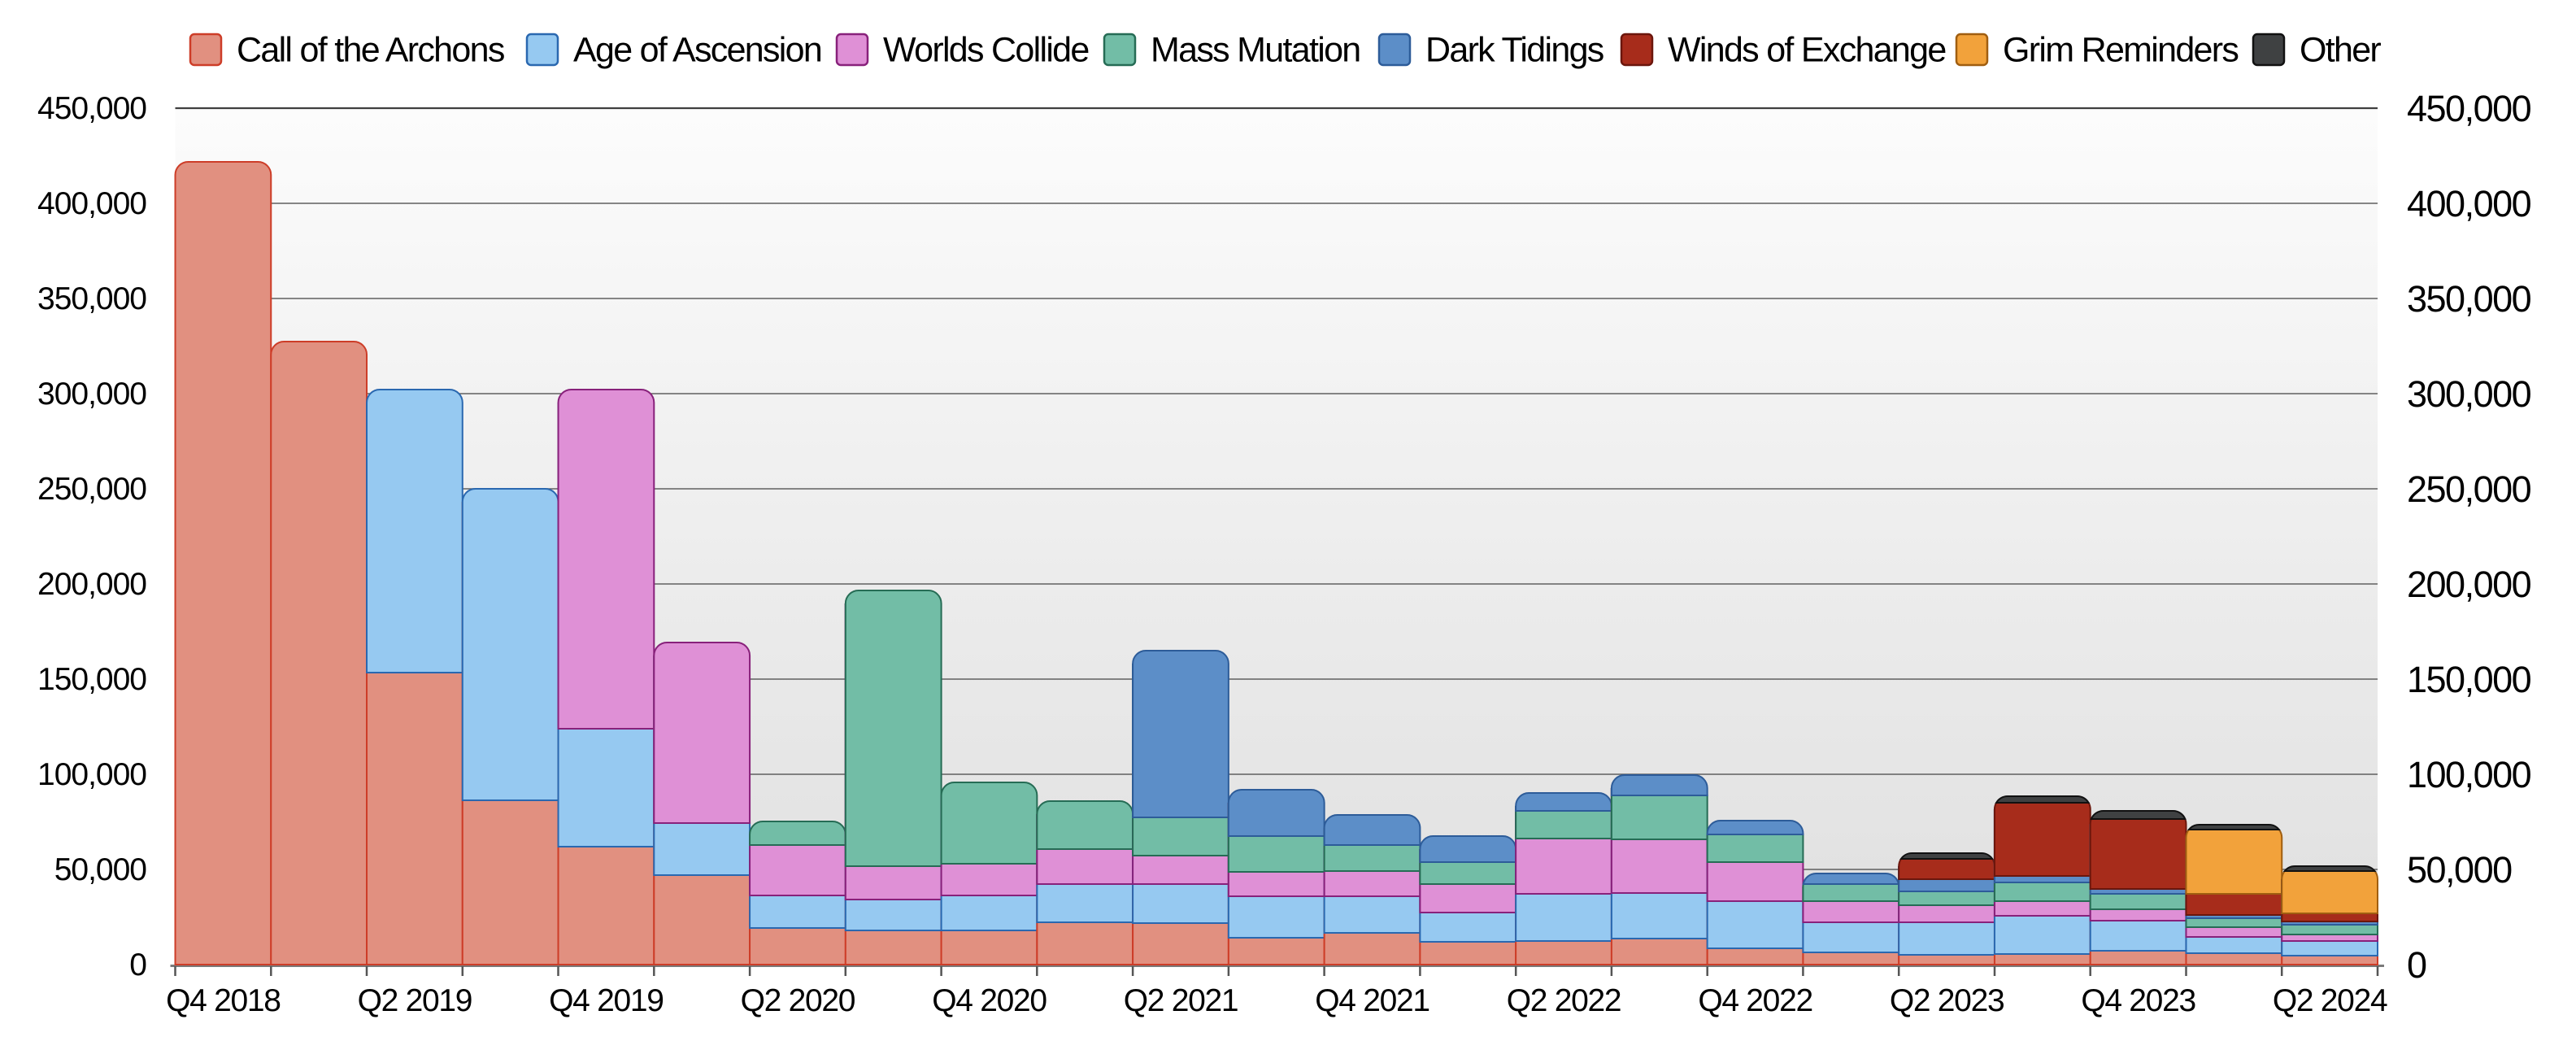 The height and width of the screenshot is (1063, 2576). What do you see at coordinates (1514, 51) in the screenshot?
I see `svg-text: Dark Tidings` at bounding box center [1514, 51].